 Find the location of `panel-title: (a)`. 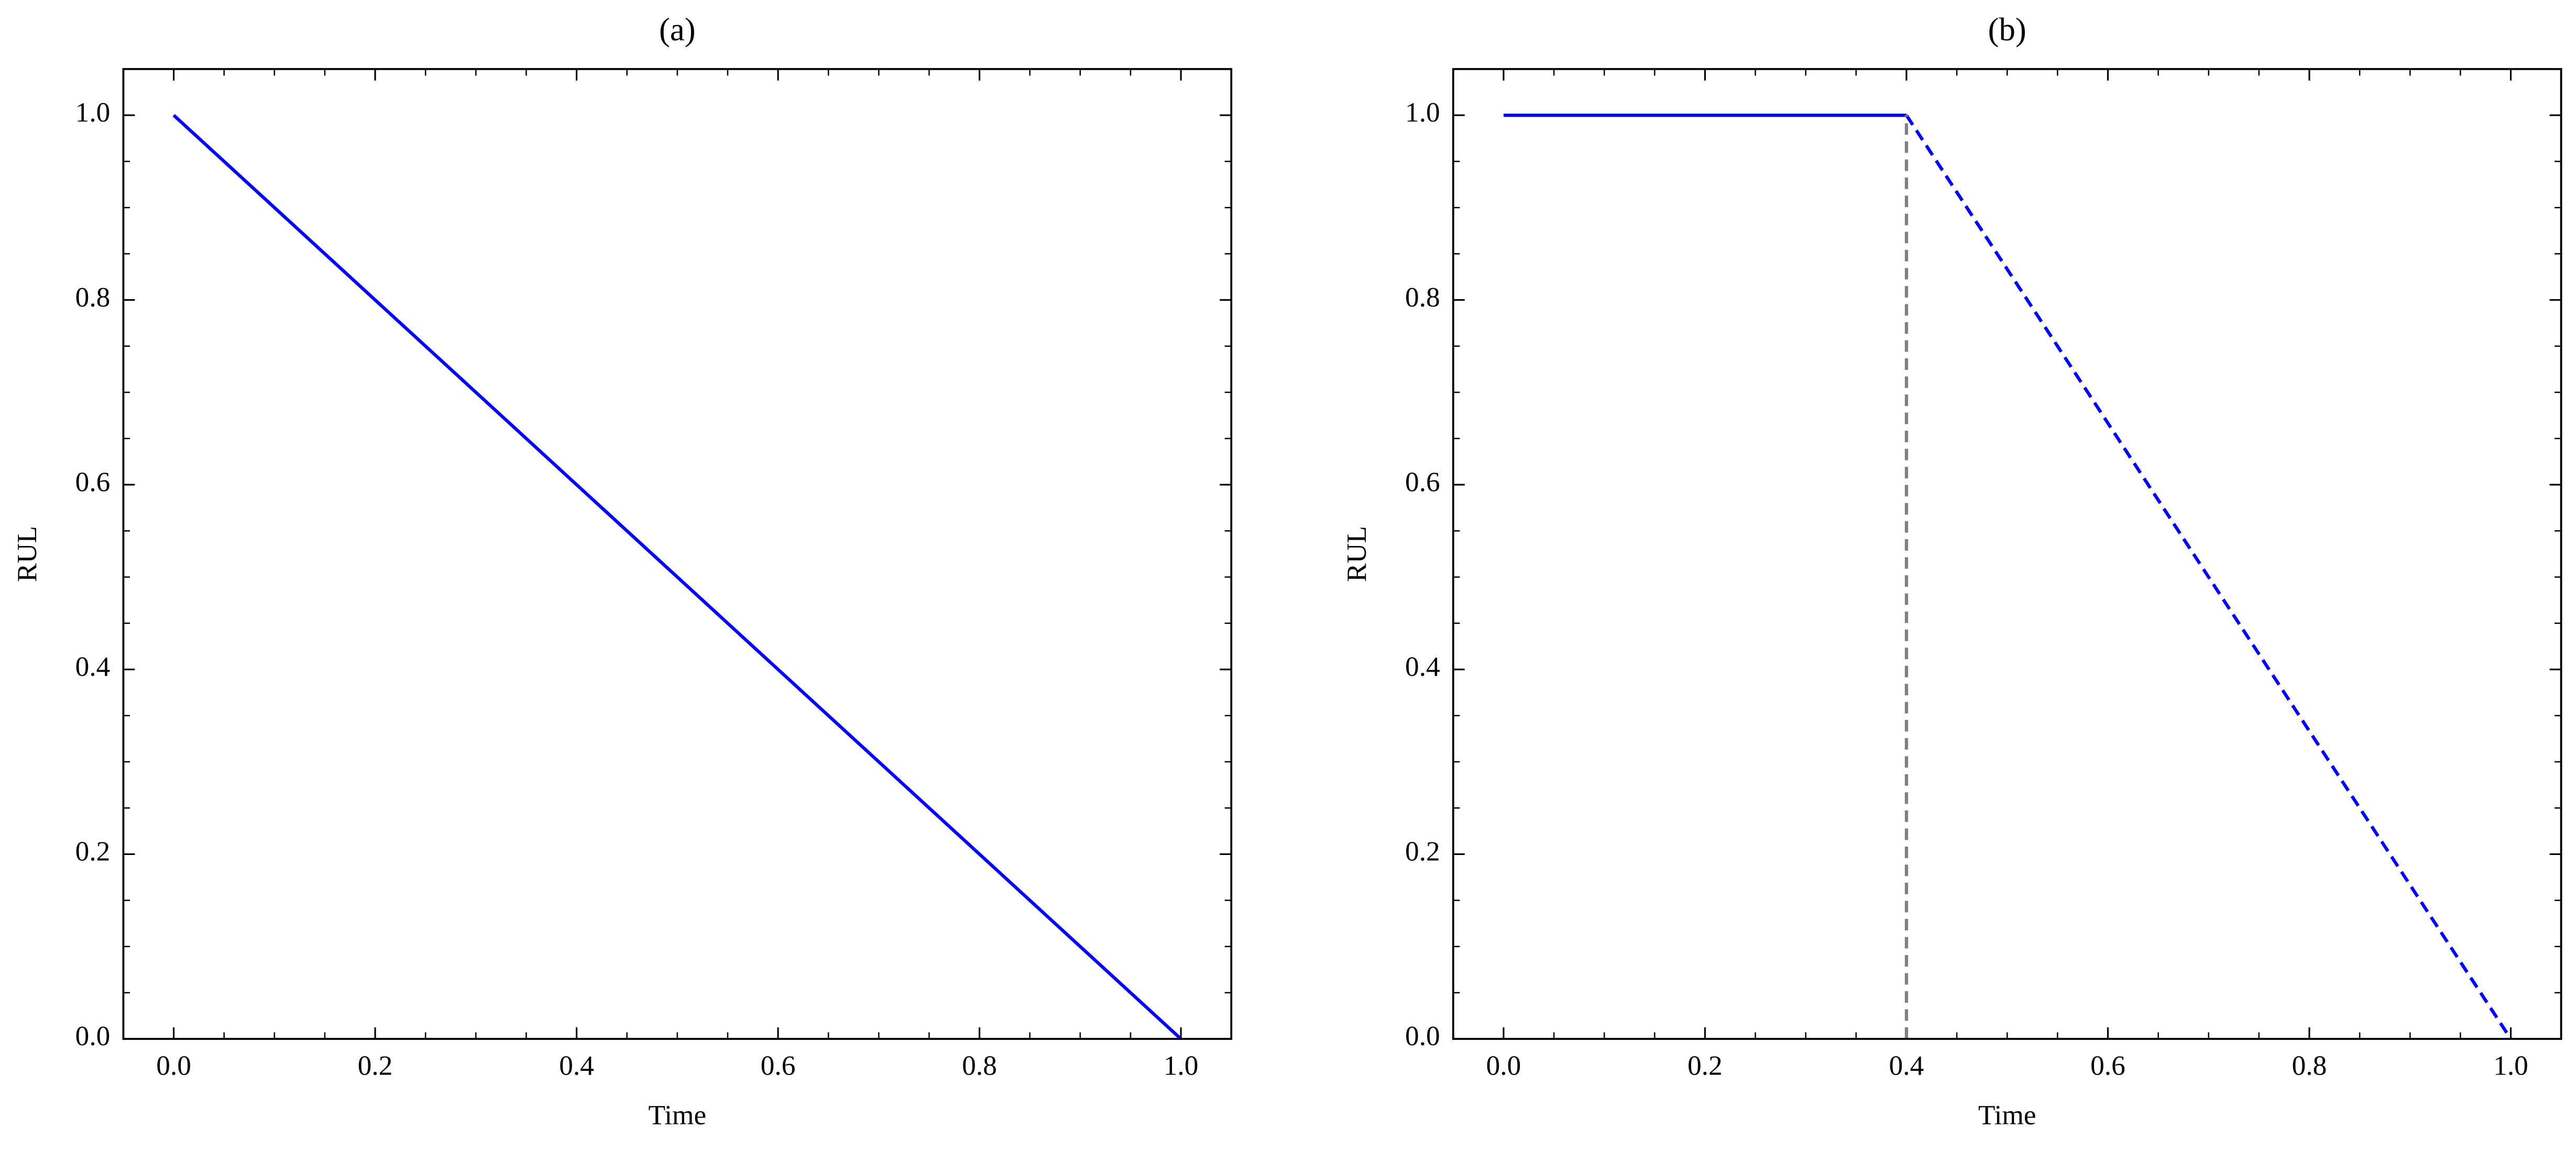

panel-title: (a) is located at coordinates (677, 29).